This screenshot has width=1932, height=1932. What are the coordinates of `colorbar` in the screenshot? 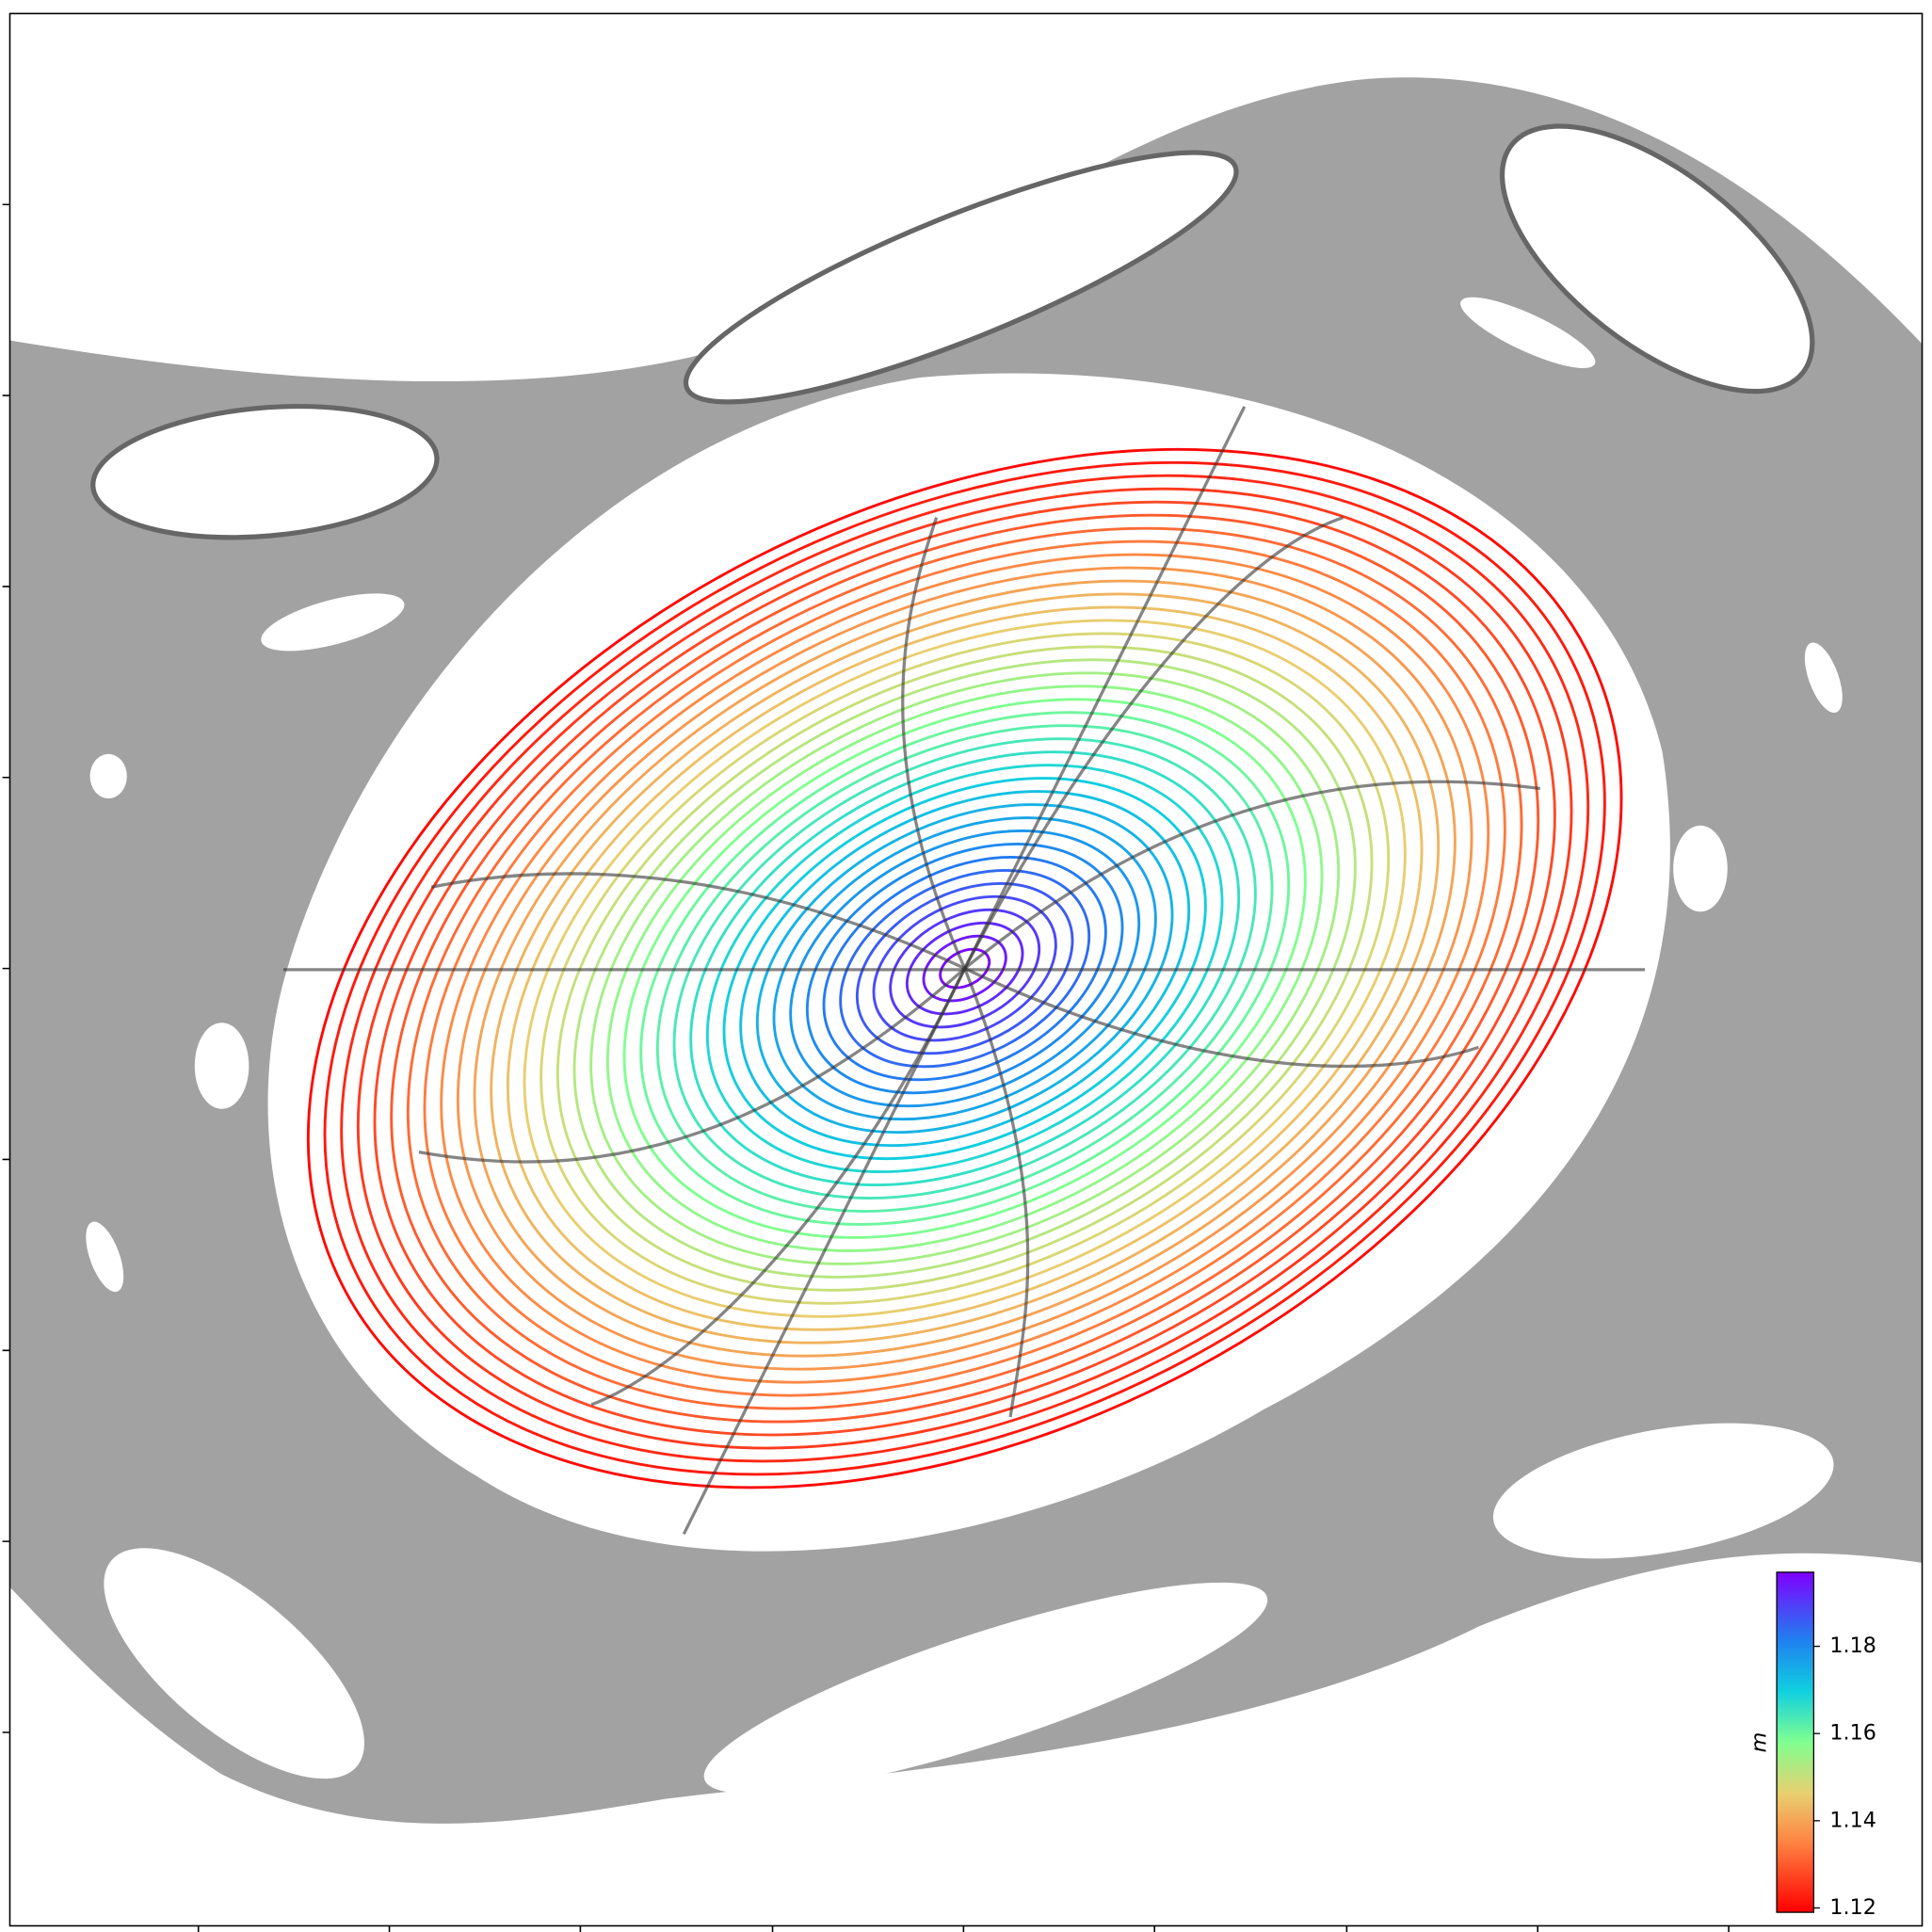 It's located at (1795, 1742).